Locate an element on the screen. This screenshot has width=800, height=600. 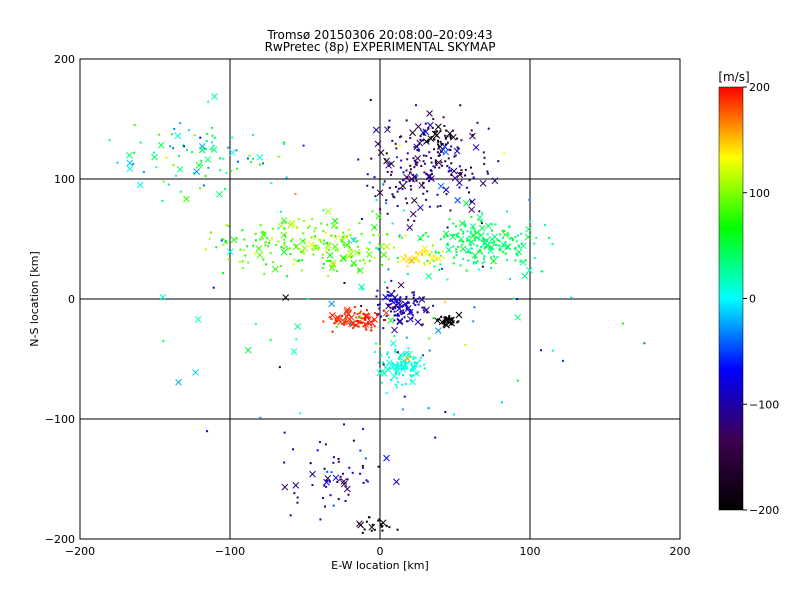
x-tick-label: 200 is located at coordinates (680, 551).